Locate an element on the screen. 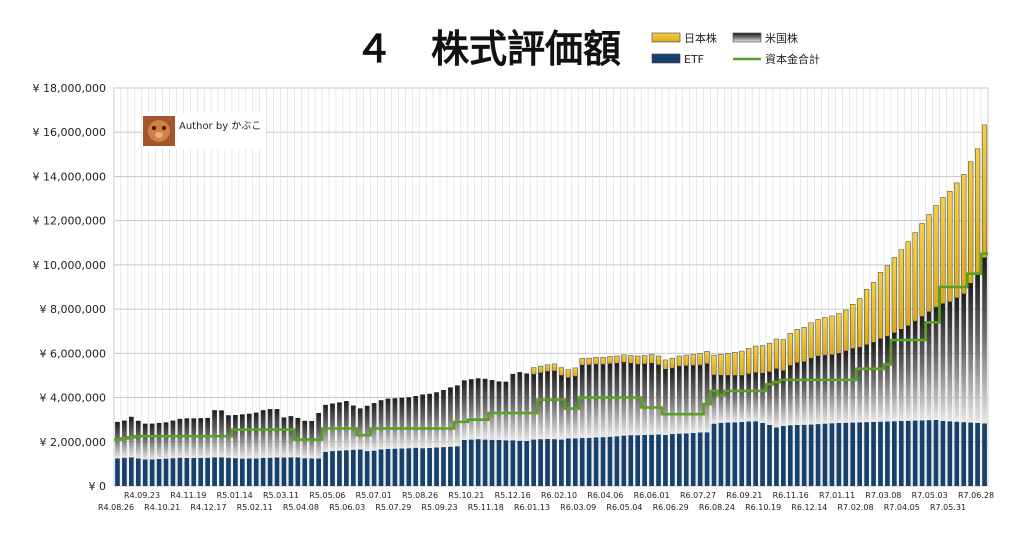  y-tick-label: ¥ 6,000,000 is located at coordinates (73, 353).